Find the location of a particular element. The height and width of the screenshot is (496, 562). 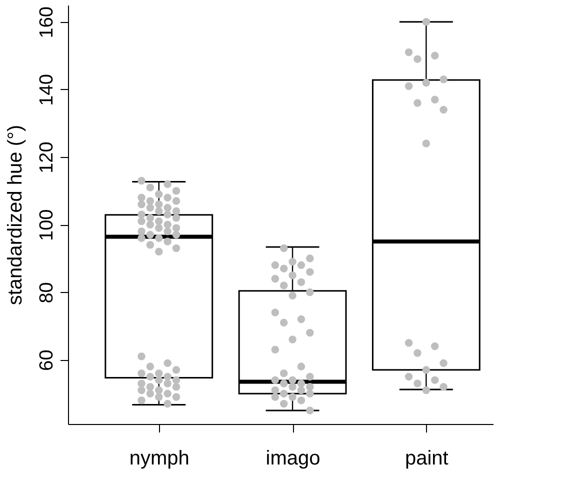

x-tick-label: imago is located at coordinates (293, 459).